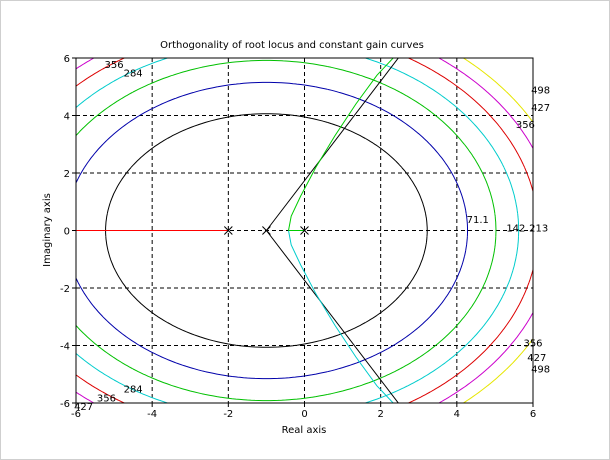 This screenshot has width=610, height=460. Describe the element at coordinates (457, 414) in the screenshot. I see `x-tick-label: 4` at that location.